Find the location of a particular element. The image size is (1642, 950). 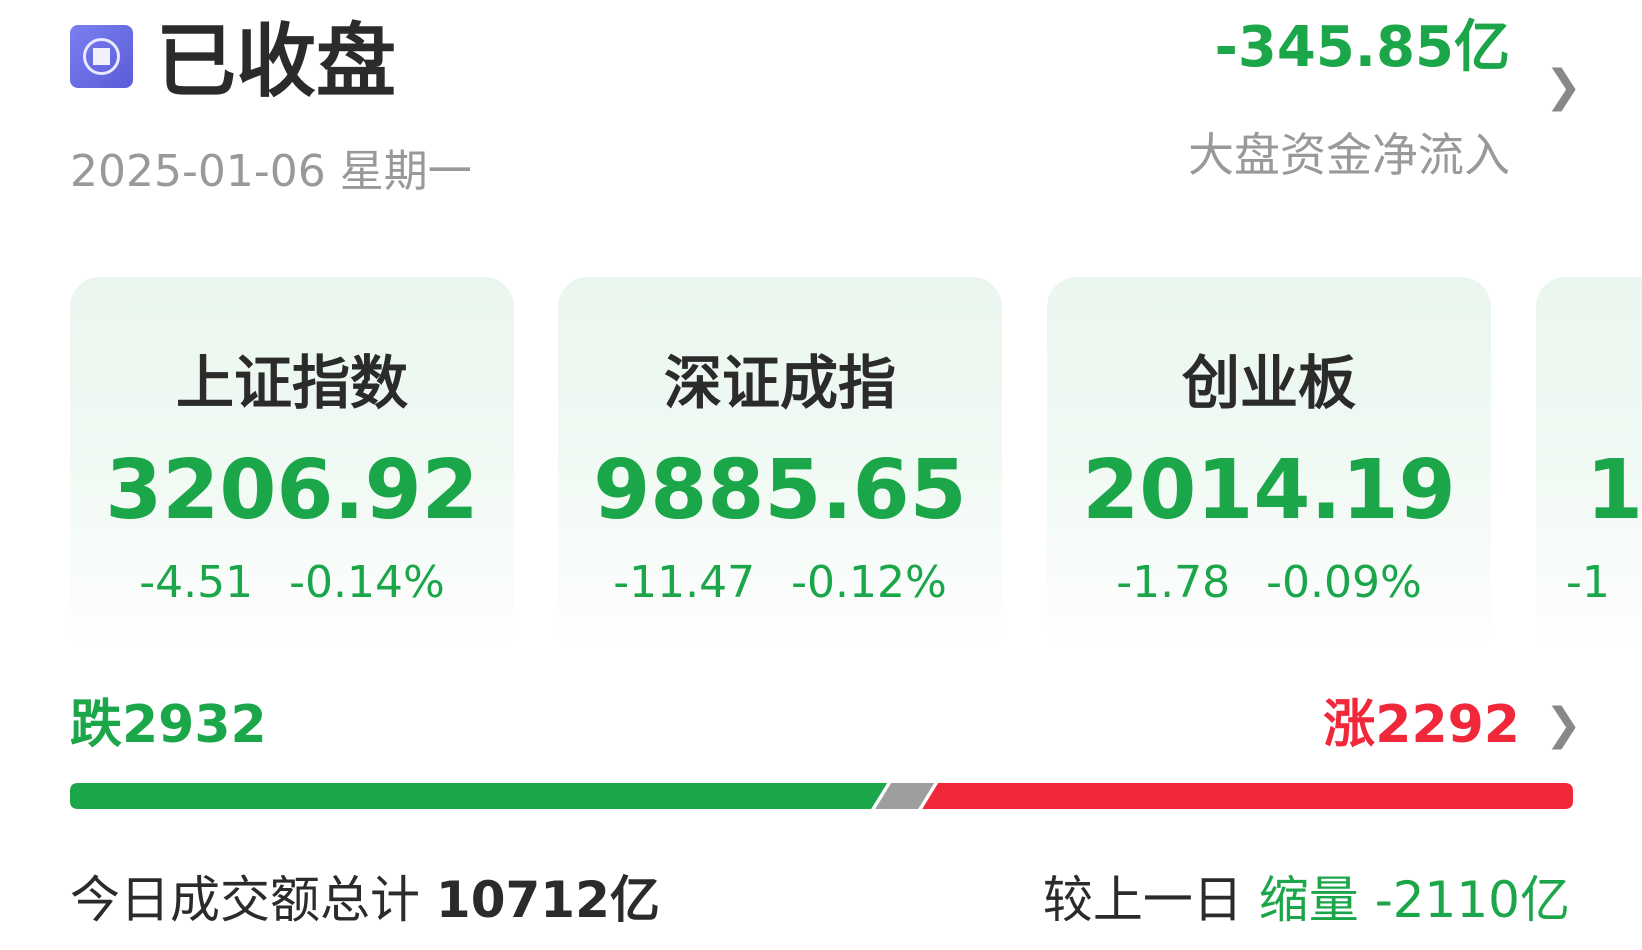

breadth-bar is located at coordinates (821, 796).